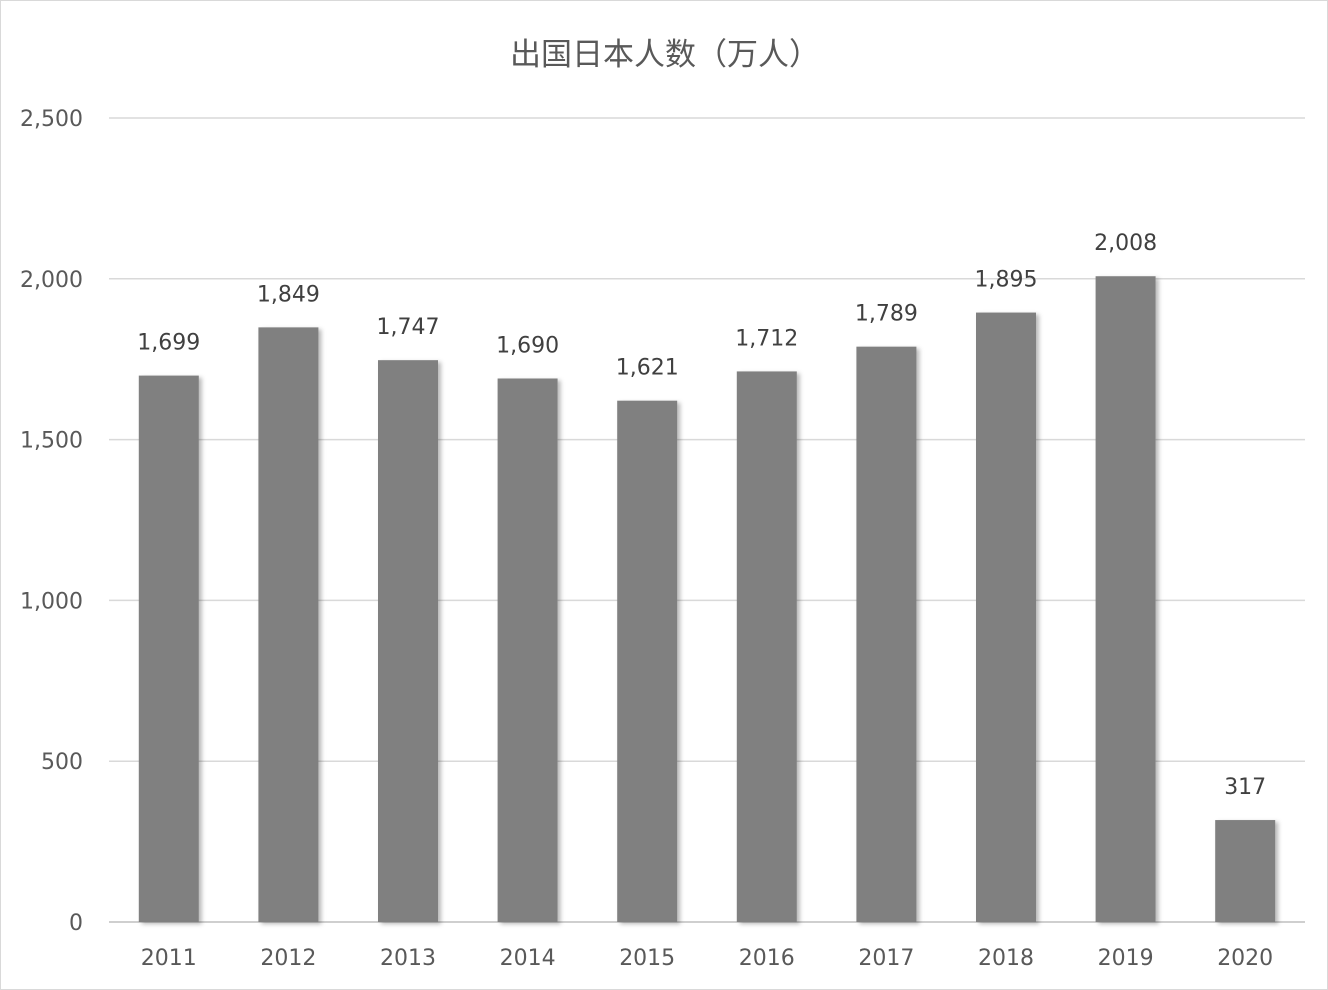 Image resolution: width=1328 pixels, height=990 pixels. What do you see at coordinates (886, 634) in the screenshot?
I see `bar-2017` at bounding box center [886, 634].